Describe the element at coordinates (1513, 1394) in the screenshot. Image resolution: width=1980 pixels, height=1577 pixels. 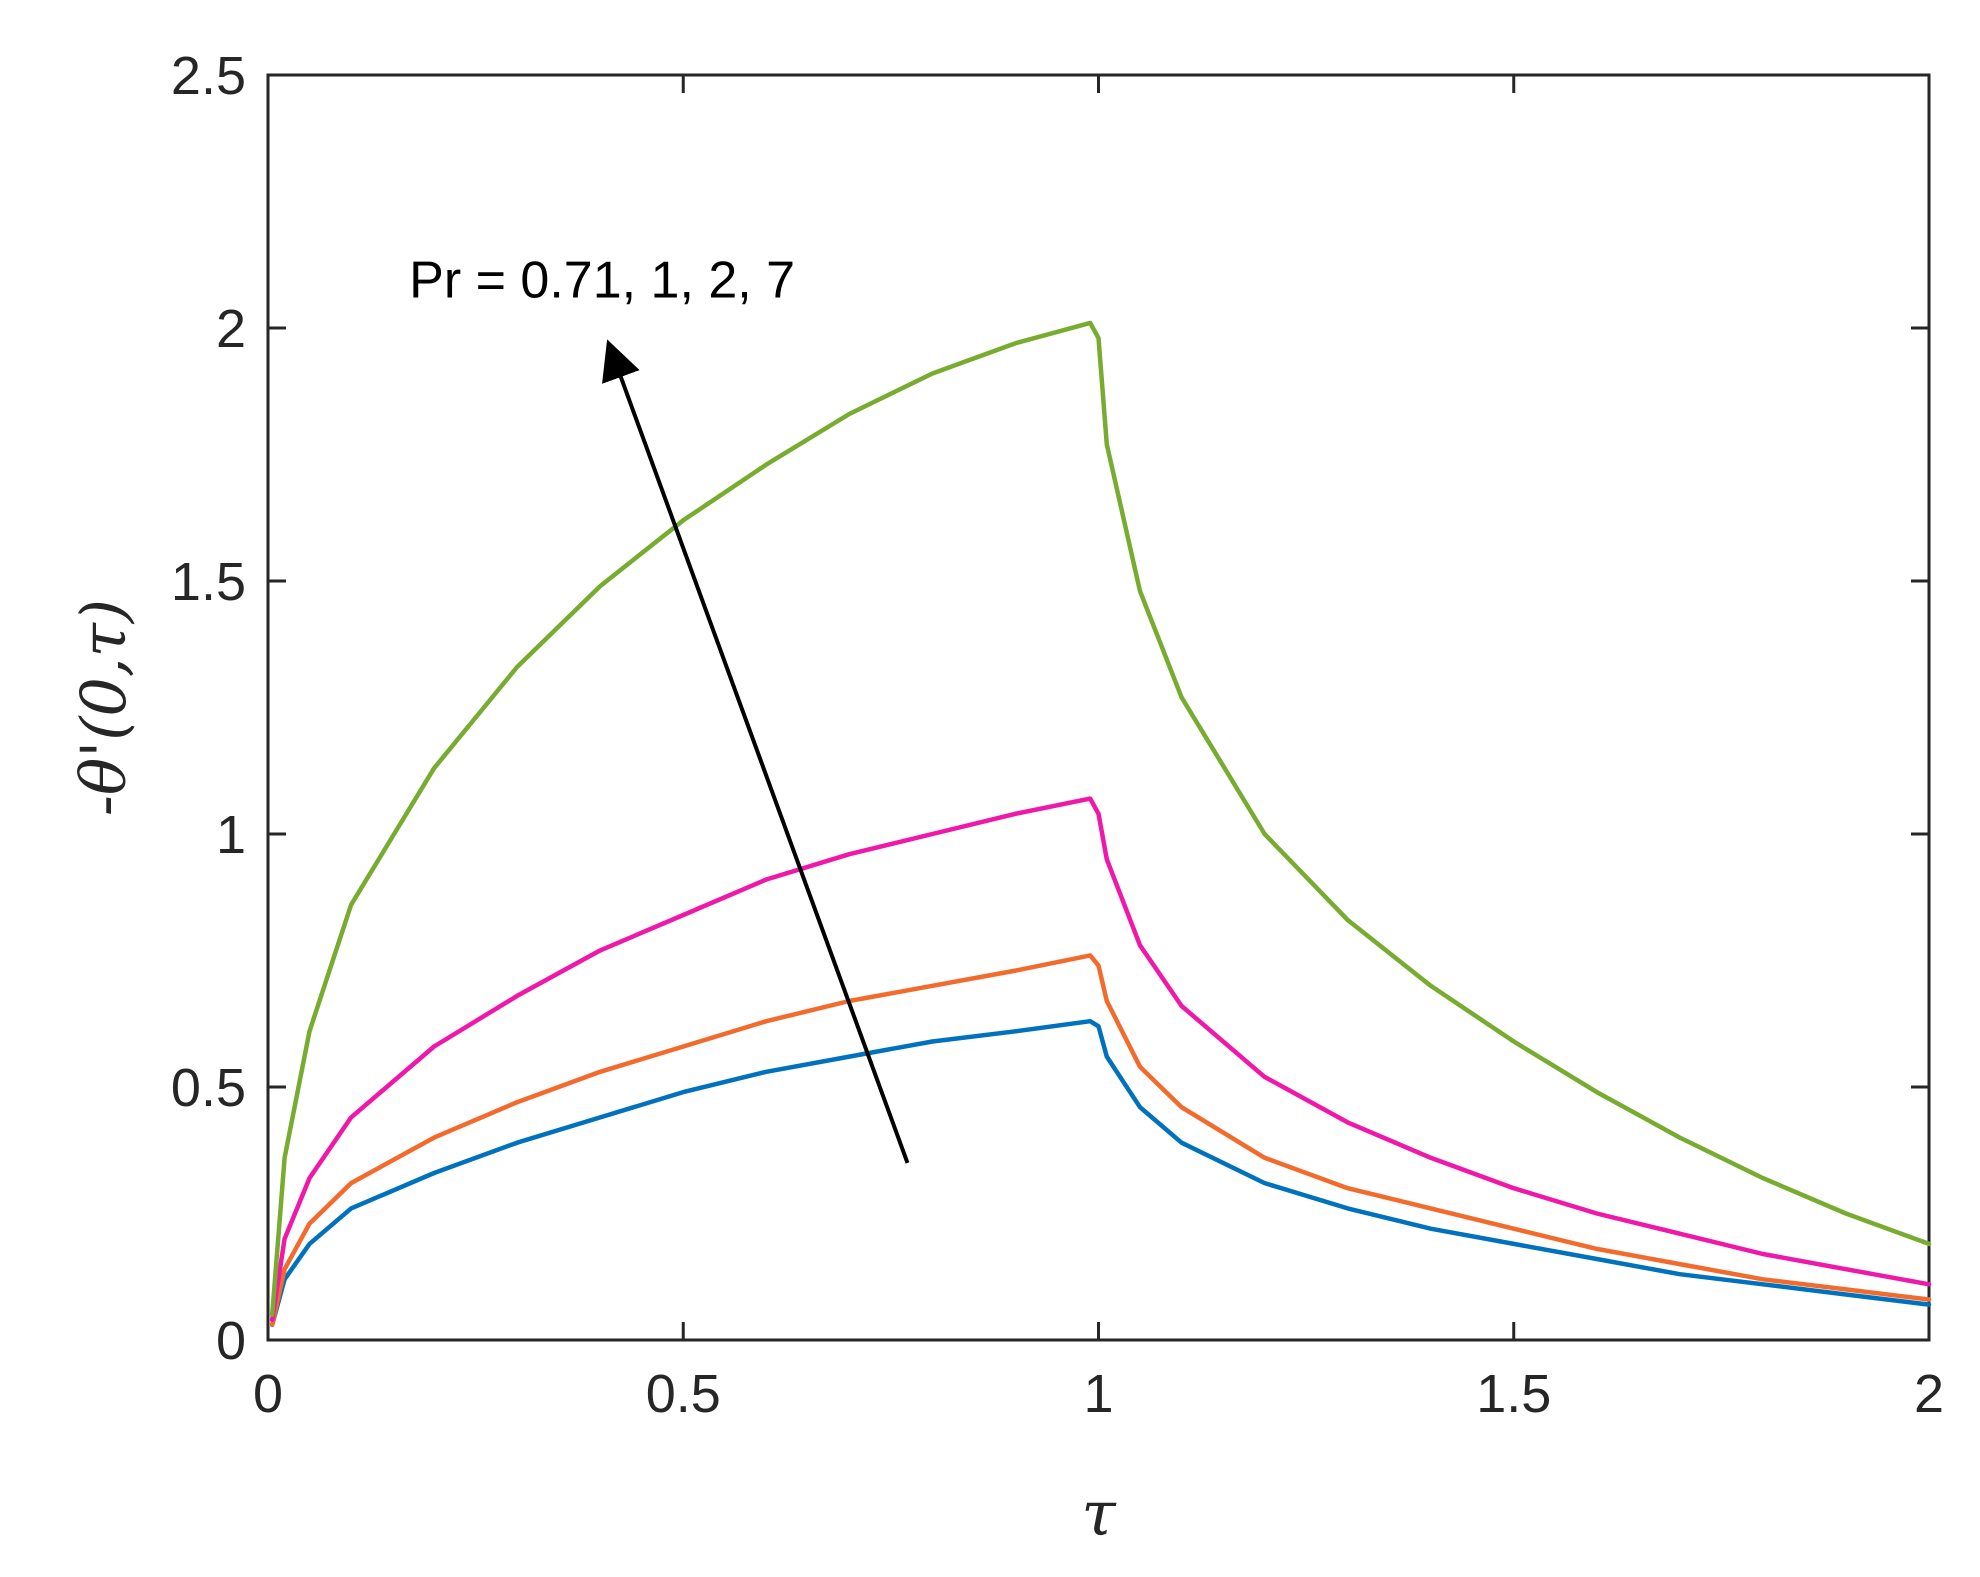
I see `x-tick-label: 1.5` at that location.